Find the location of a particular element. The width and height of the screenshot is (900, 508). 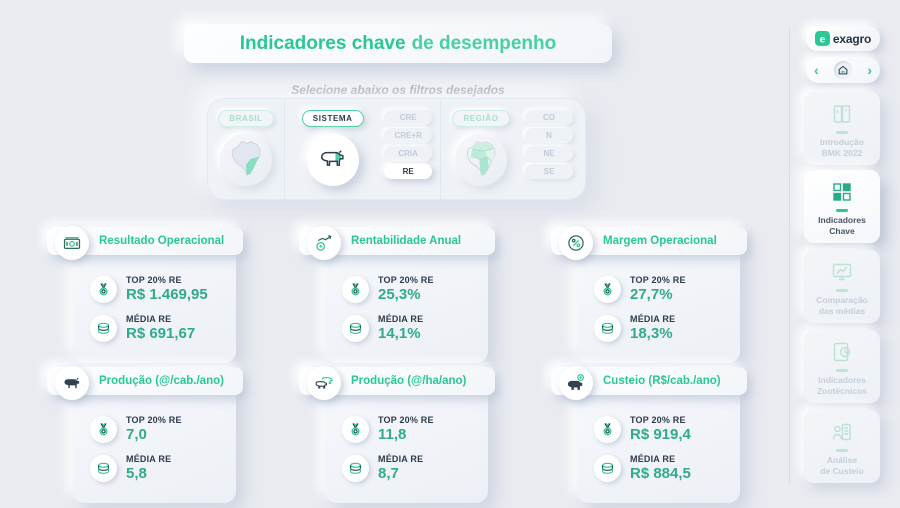

metric-media: MÉDIA RE 8,7 is located at coordinates (415, 468).